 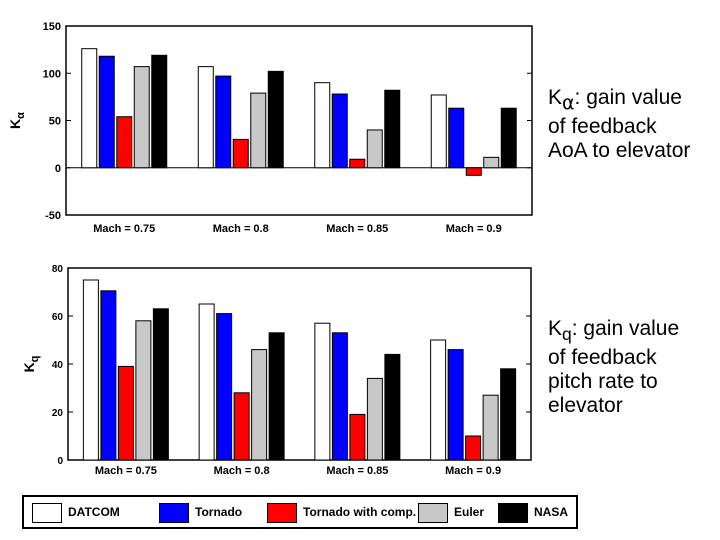 I want to click on kq-ytick-label: 80, so click(x=58, y=269).